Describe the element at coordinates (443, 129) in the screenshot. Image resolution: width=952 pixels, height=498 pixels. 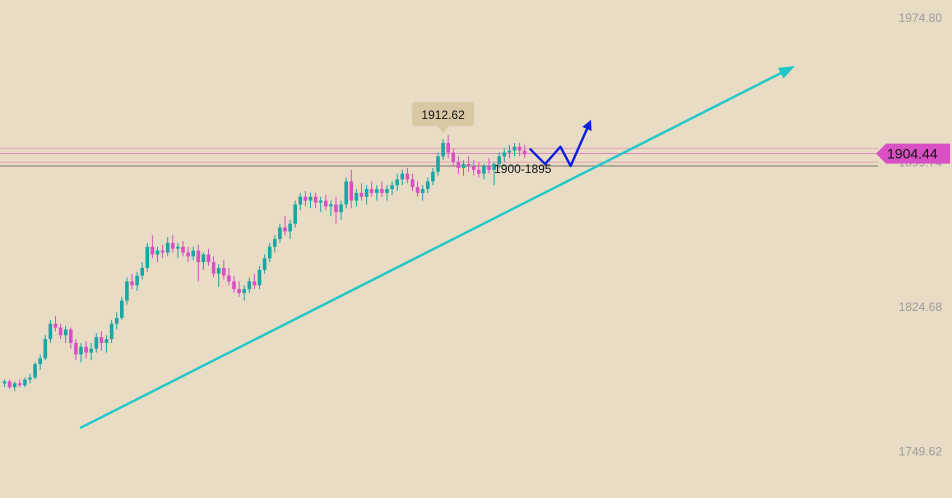
I see `badge-pointer` at that location.